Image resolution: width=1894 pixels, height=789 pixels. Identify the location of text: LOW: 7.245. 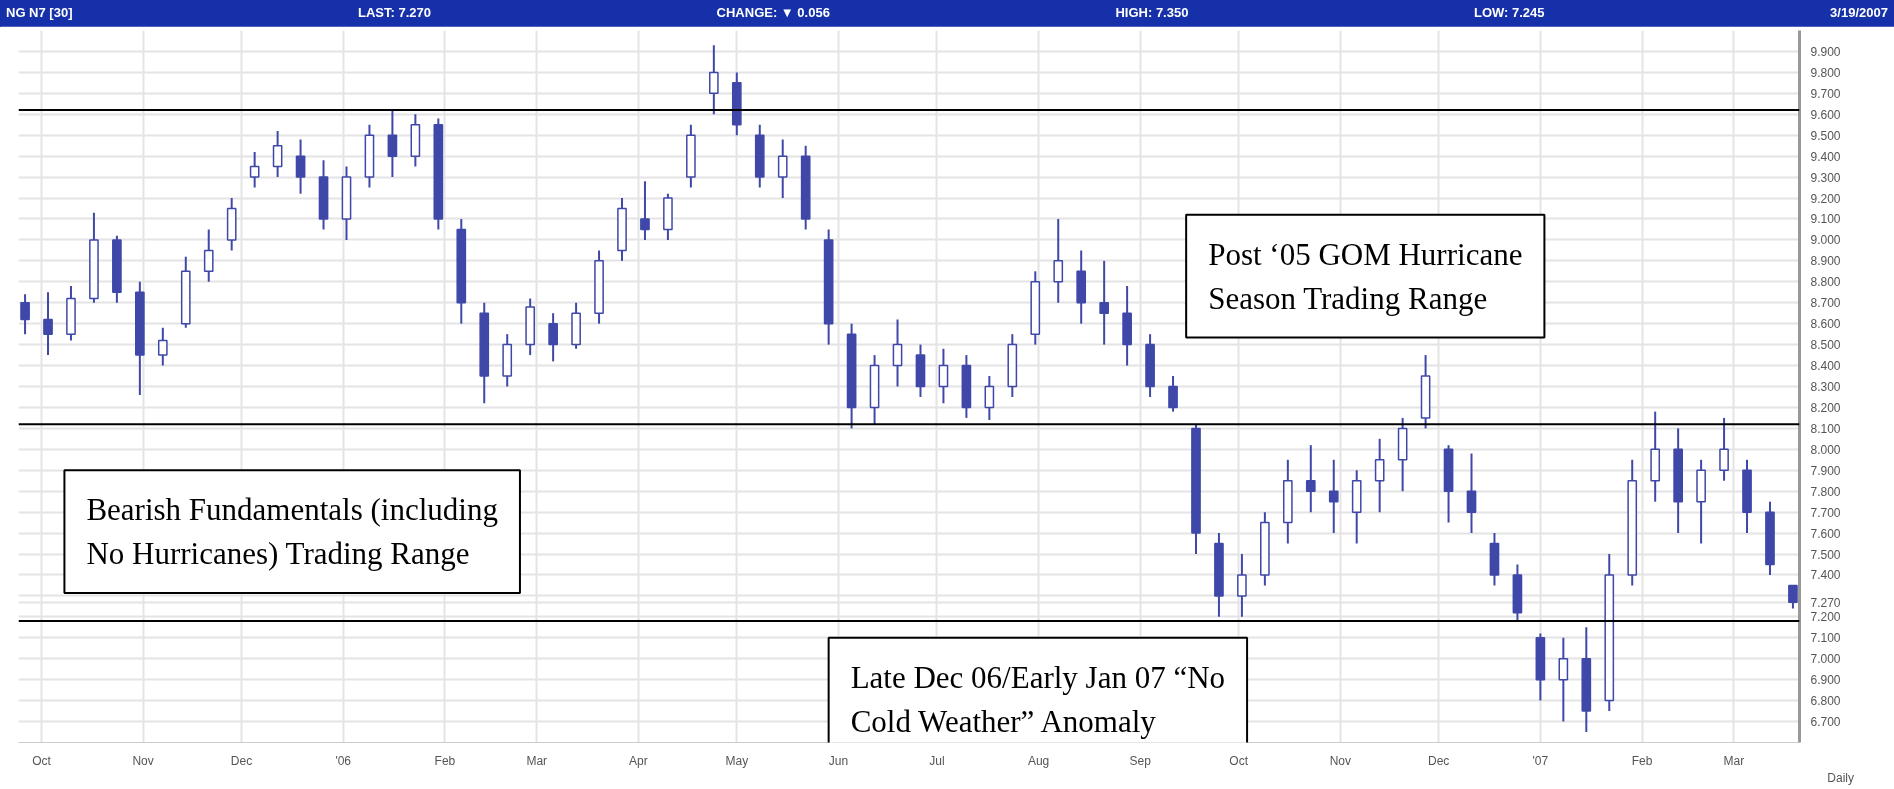
(1509, 13).